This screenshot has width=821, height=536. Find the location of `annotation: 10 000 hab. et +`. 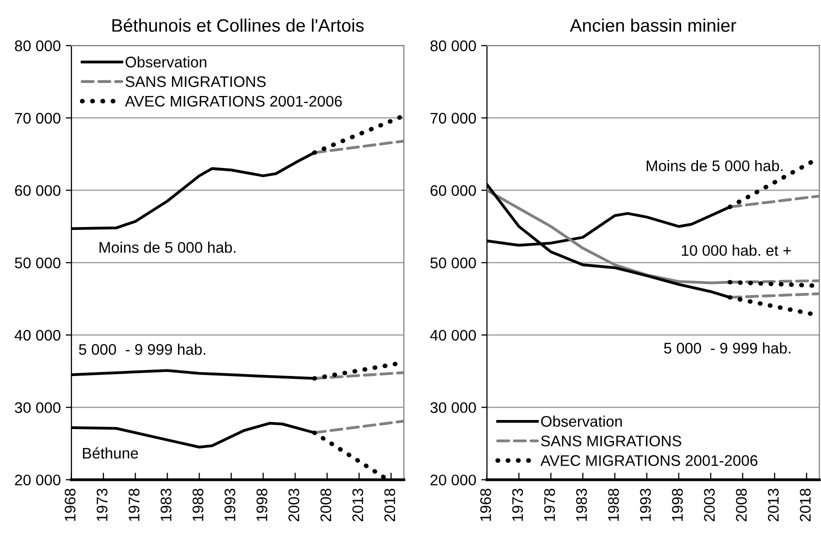

annotation: 10 000 hab. et + is located at coordinates (736, 250).